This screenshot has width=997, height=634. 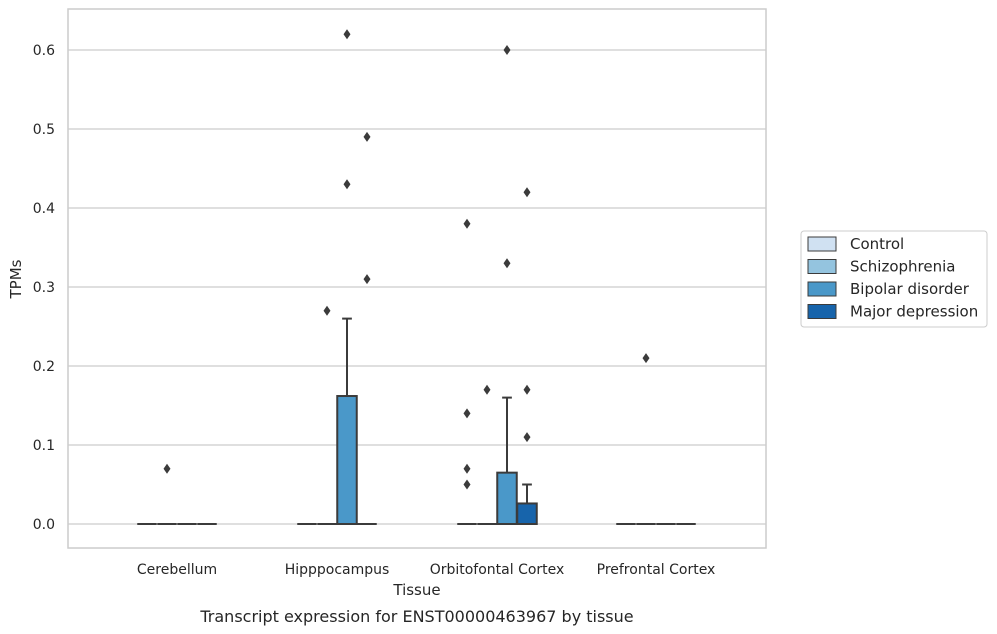 I want to click on x-tick-label: Hipppocampus, so click(x=337, y=570).